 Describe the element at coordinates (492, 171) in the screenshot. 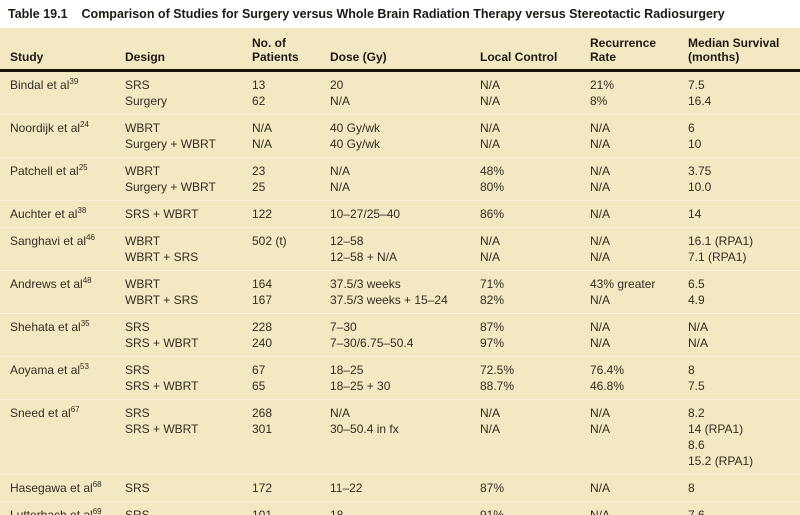

I see `local-control-cell: 48%` at that location.